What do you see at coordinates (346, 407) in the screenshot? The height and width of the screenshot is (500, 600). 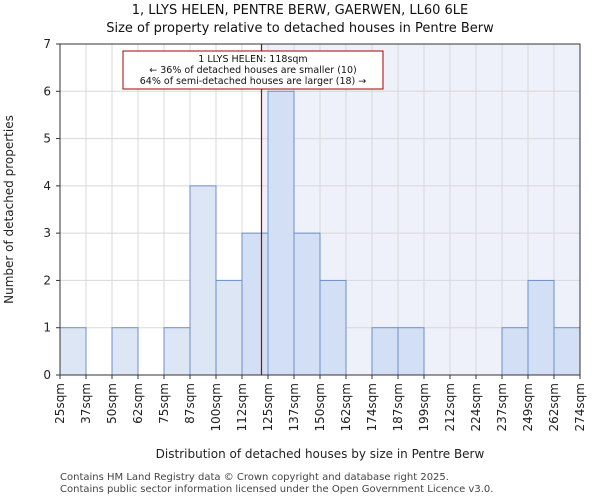 I see `x-tick-label: 162sqm` at bounding box center [346, 407].